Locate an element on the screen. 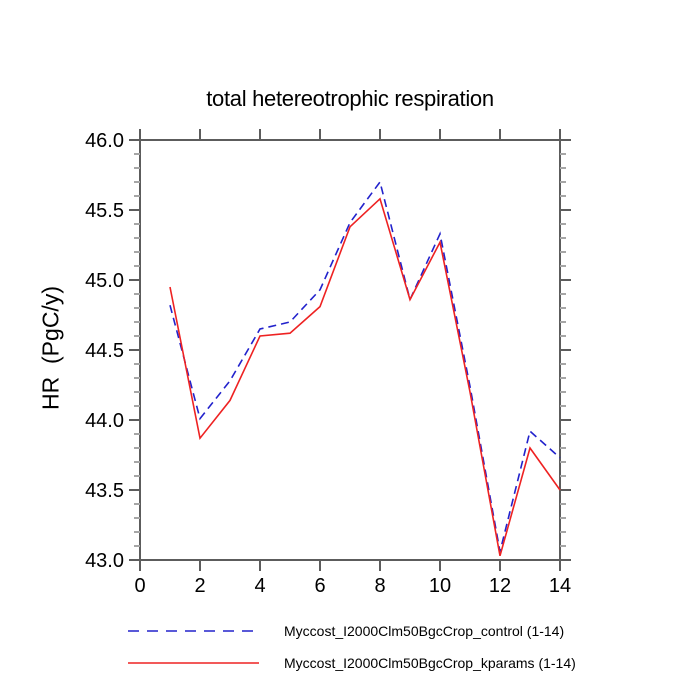  x-tick-label: 10 is located at coordinates (440, 586).